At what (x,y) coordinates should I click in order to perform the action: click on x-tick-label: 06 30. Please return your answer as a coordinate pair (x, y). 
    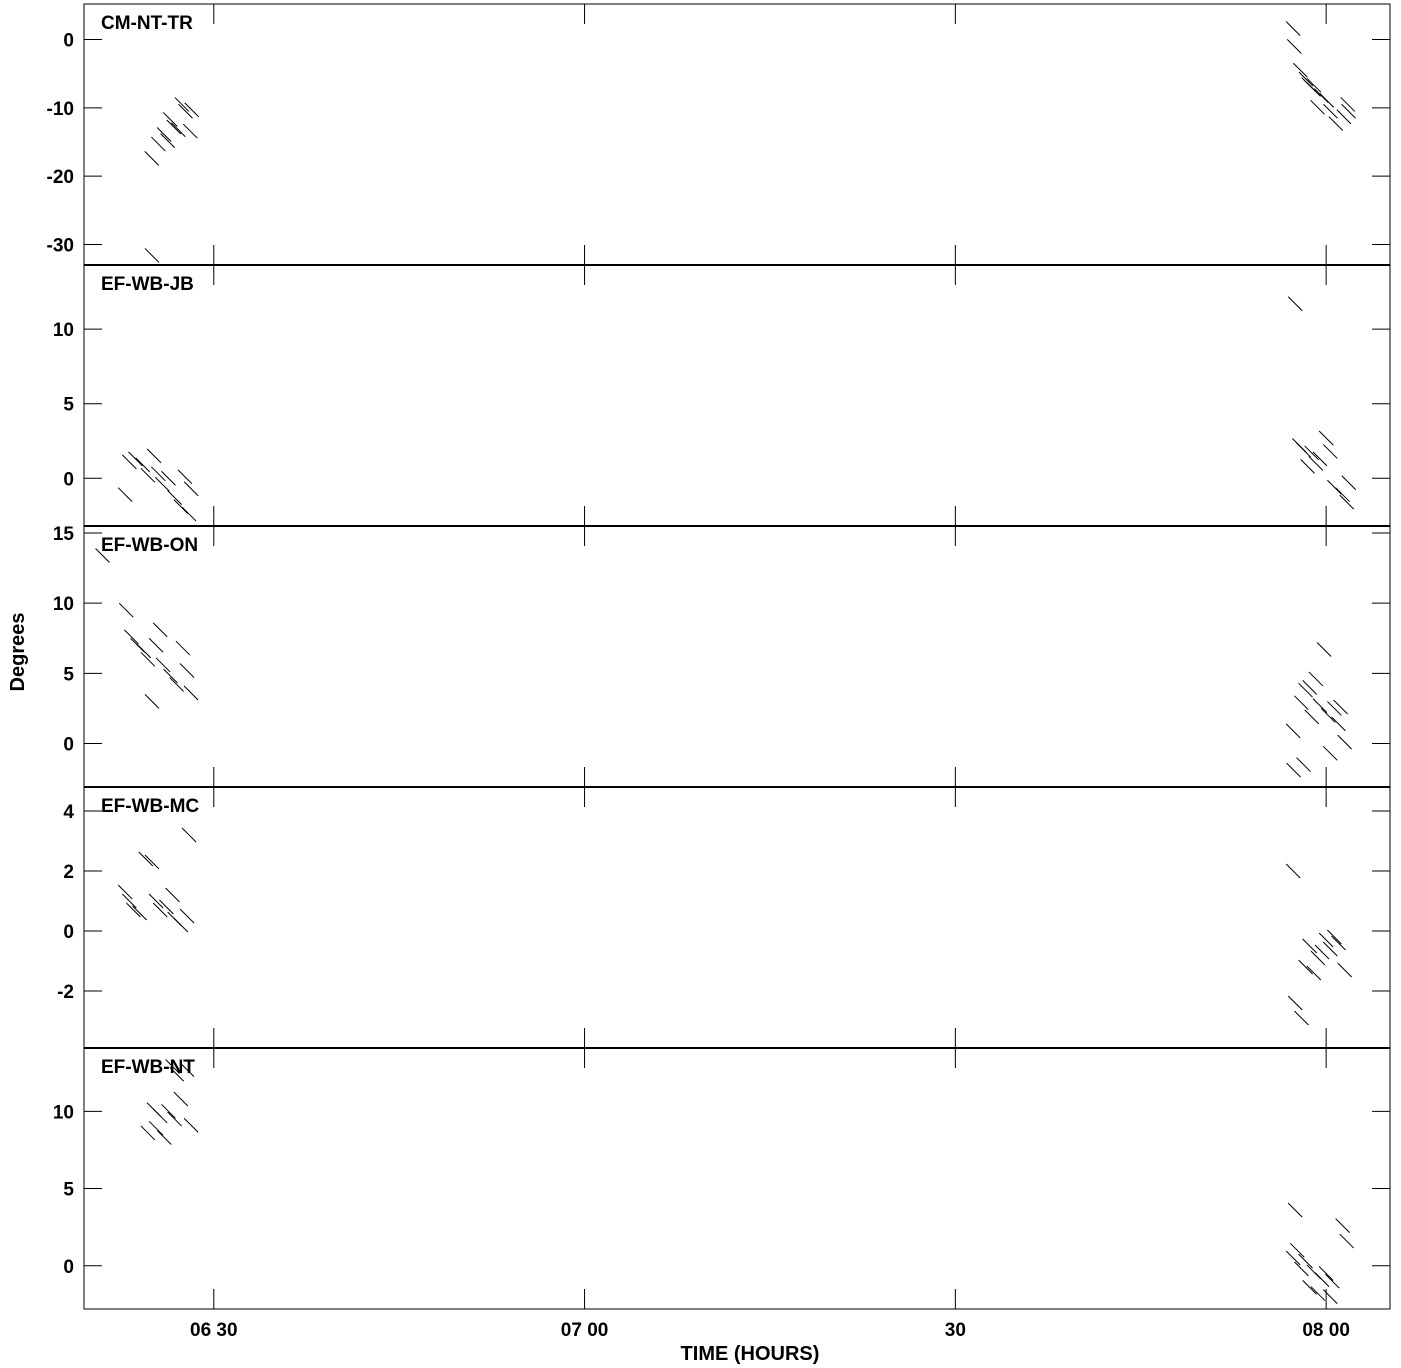
    Looking at the image, I should click on (214, 1330).